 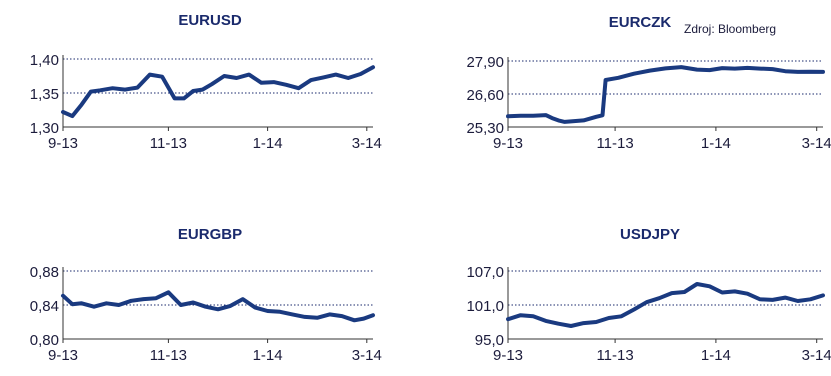 I want to click on y-tick-label: 27,90, so click(x=485, y=62).